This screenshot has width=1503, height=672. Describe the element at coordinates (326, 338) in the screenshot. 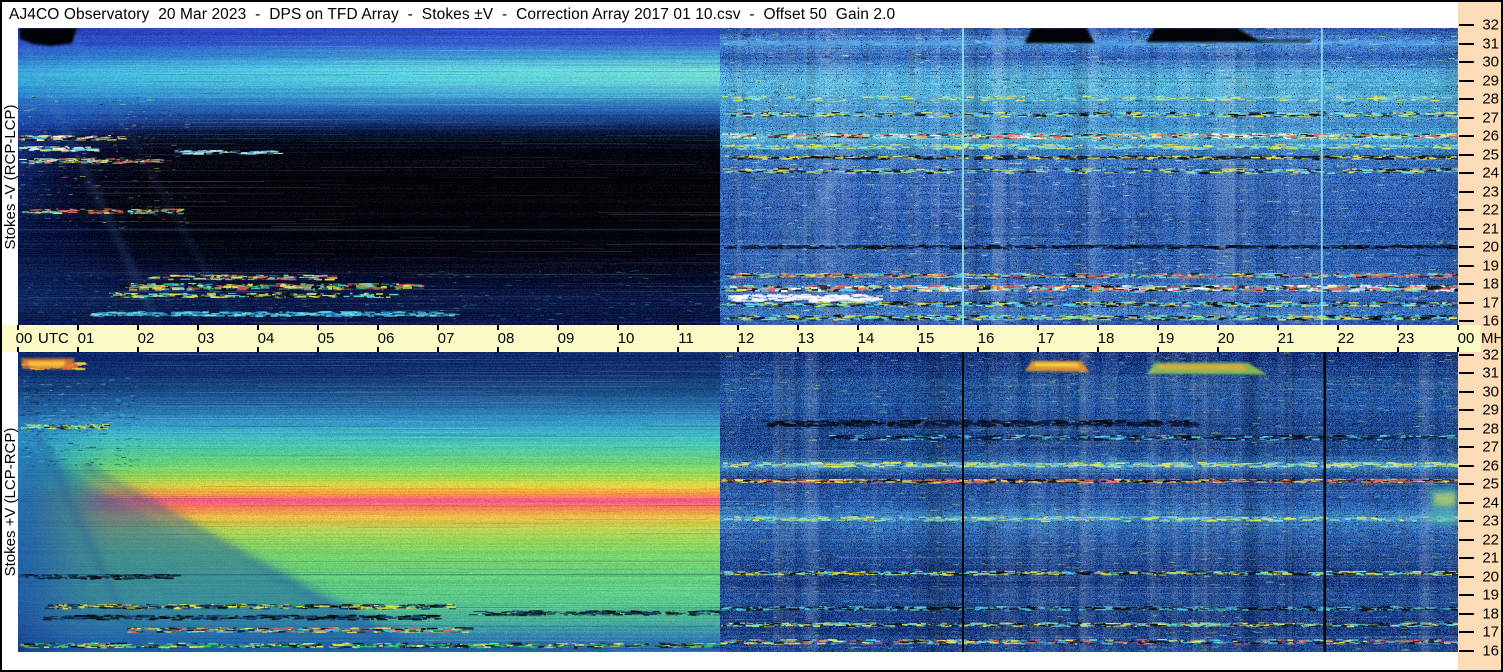

I see `time-hour-label: 05` at that location.